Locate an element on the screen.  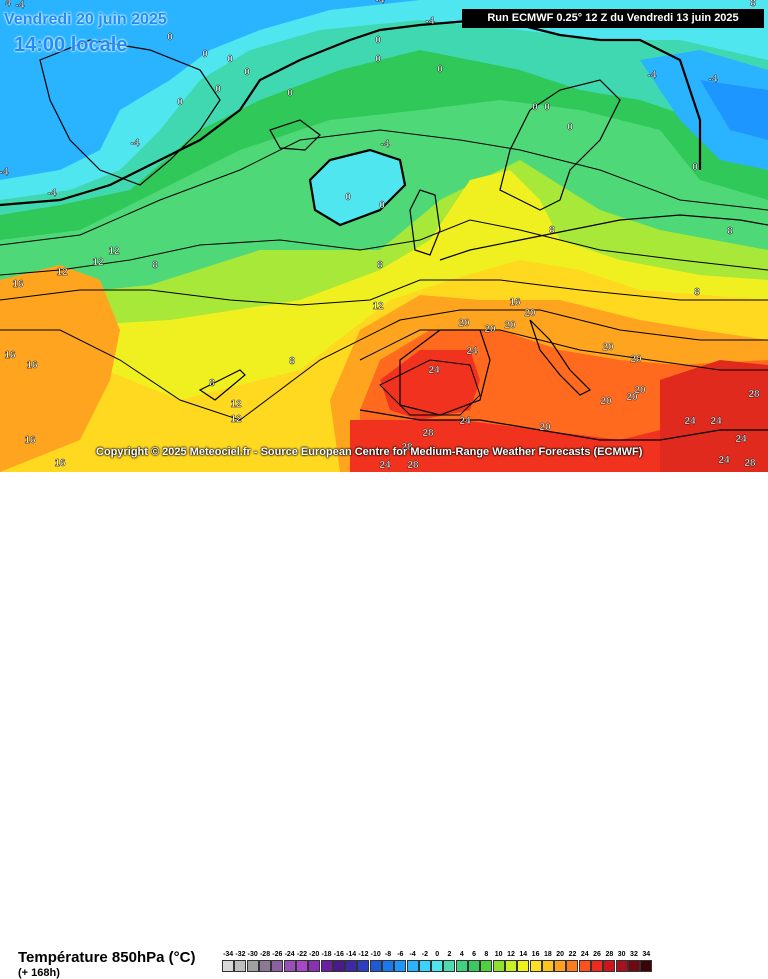
scale-step: -8 is located at coordinates (388, 961).